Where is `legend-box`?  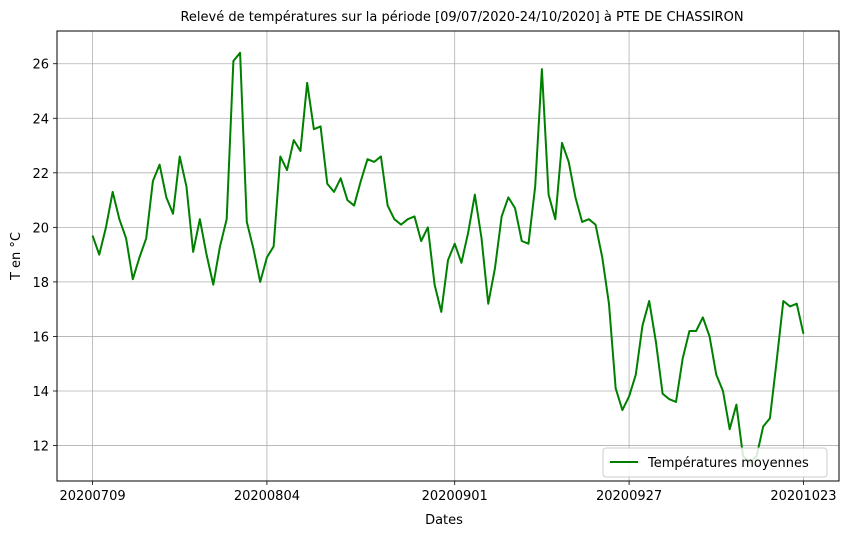
legend-box is located at coordinates (715, 462).